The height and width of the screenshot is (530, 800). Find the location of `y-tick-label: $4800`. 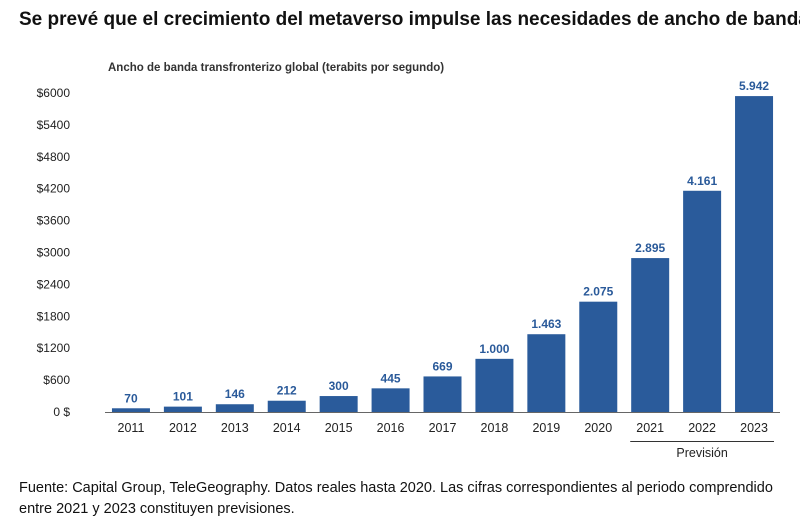

y-tick-label: $4800 is located at coordinates (54, 157).